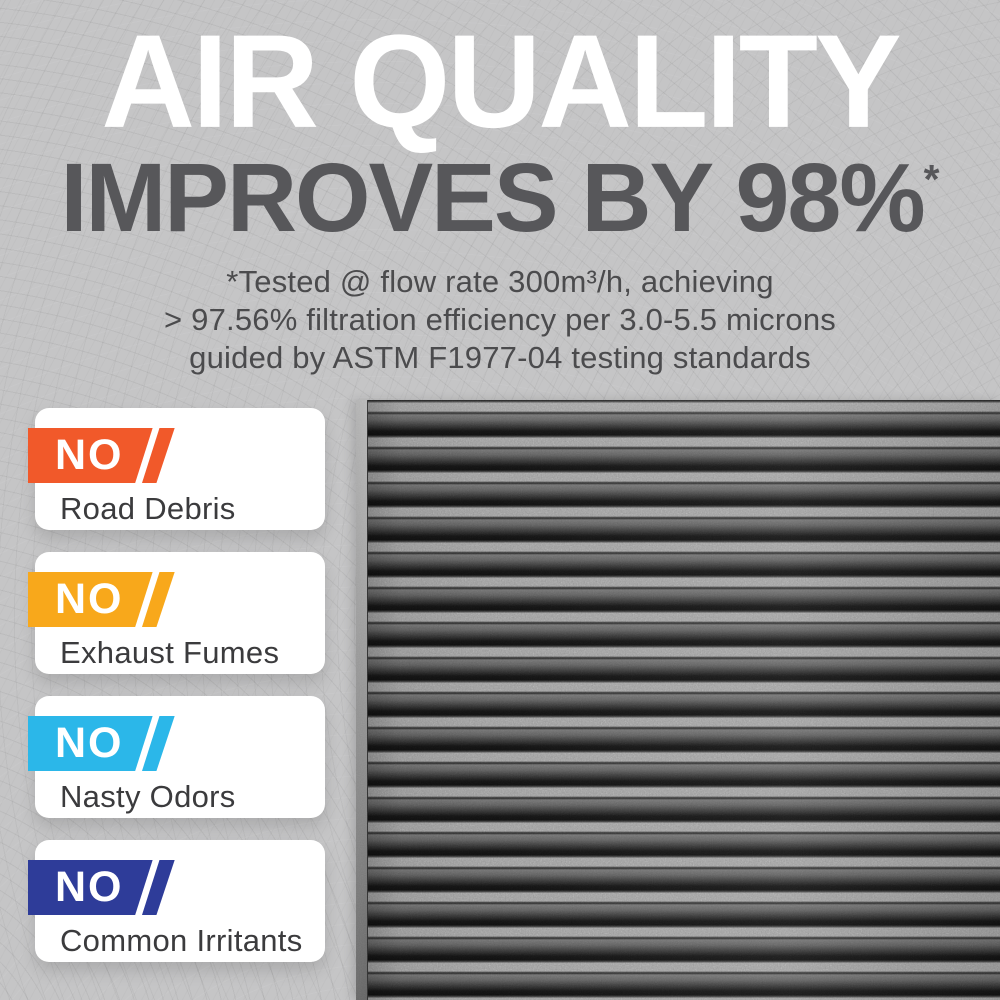 This screenshot has height=1000, width=1000. Describe the element at coordinates (181, 940) in the screenshot. I see `benefit-label: Common Irritants` at that location.